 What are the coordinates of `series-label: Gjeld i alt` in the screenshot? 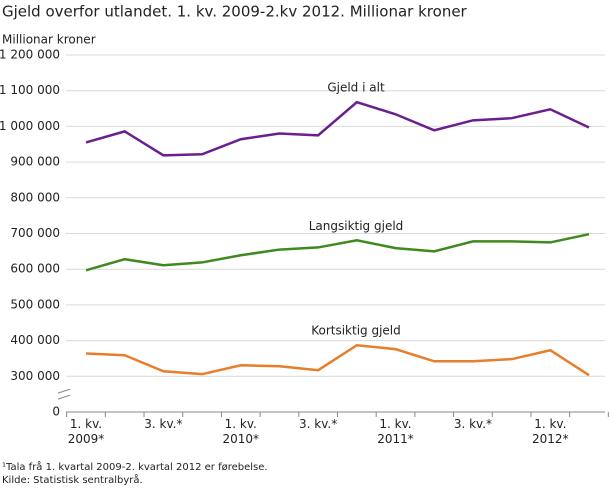 It's located at (356, 88).